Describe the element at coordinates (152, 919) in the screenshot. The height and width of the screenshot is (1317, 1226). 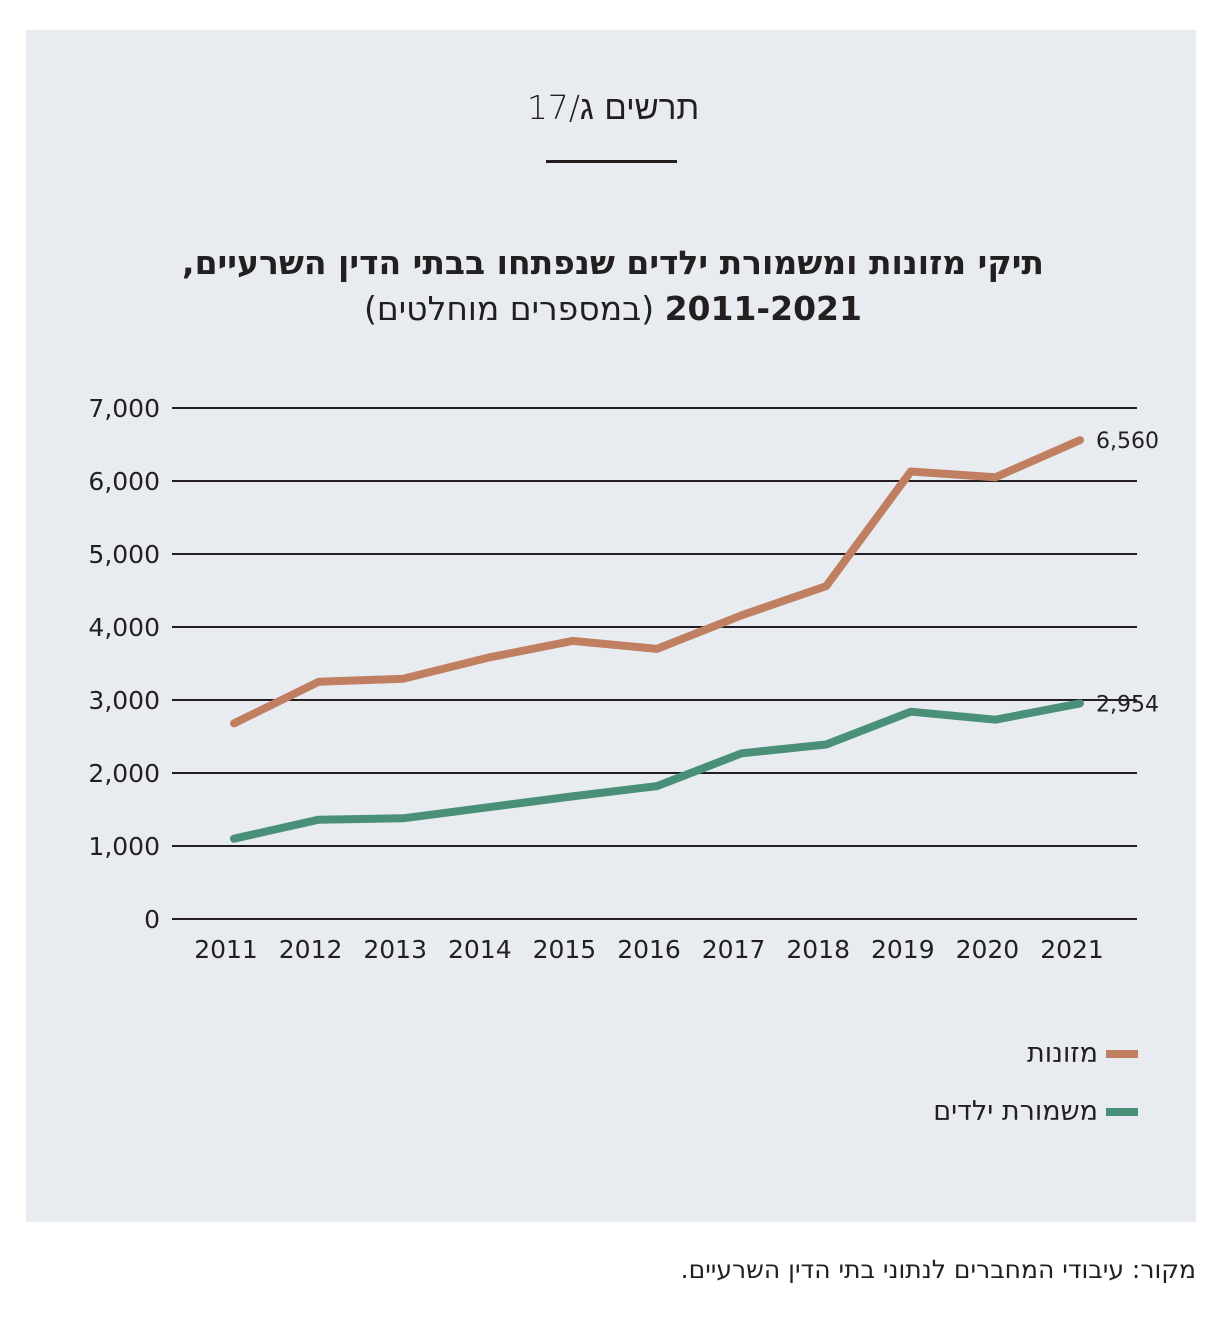
I see `y-tick-label: 0` at that location.